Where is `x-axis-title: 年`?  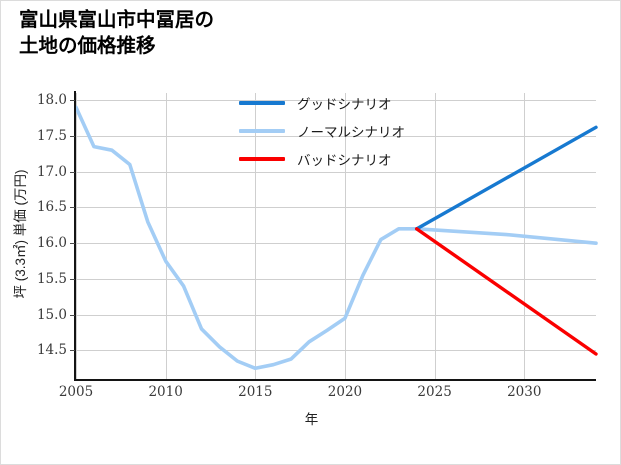
x-axis-title: 年 is located at coordinates (311, 419).